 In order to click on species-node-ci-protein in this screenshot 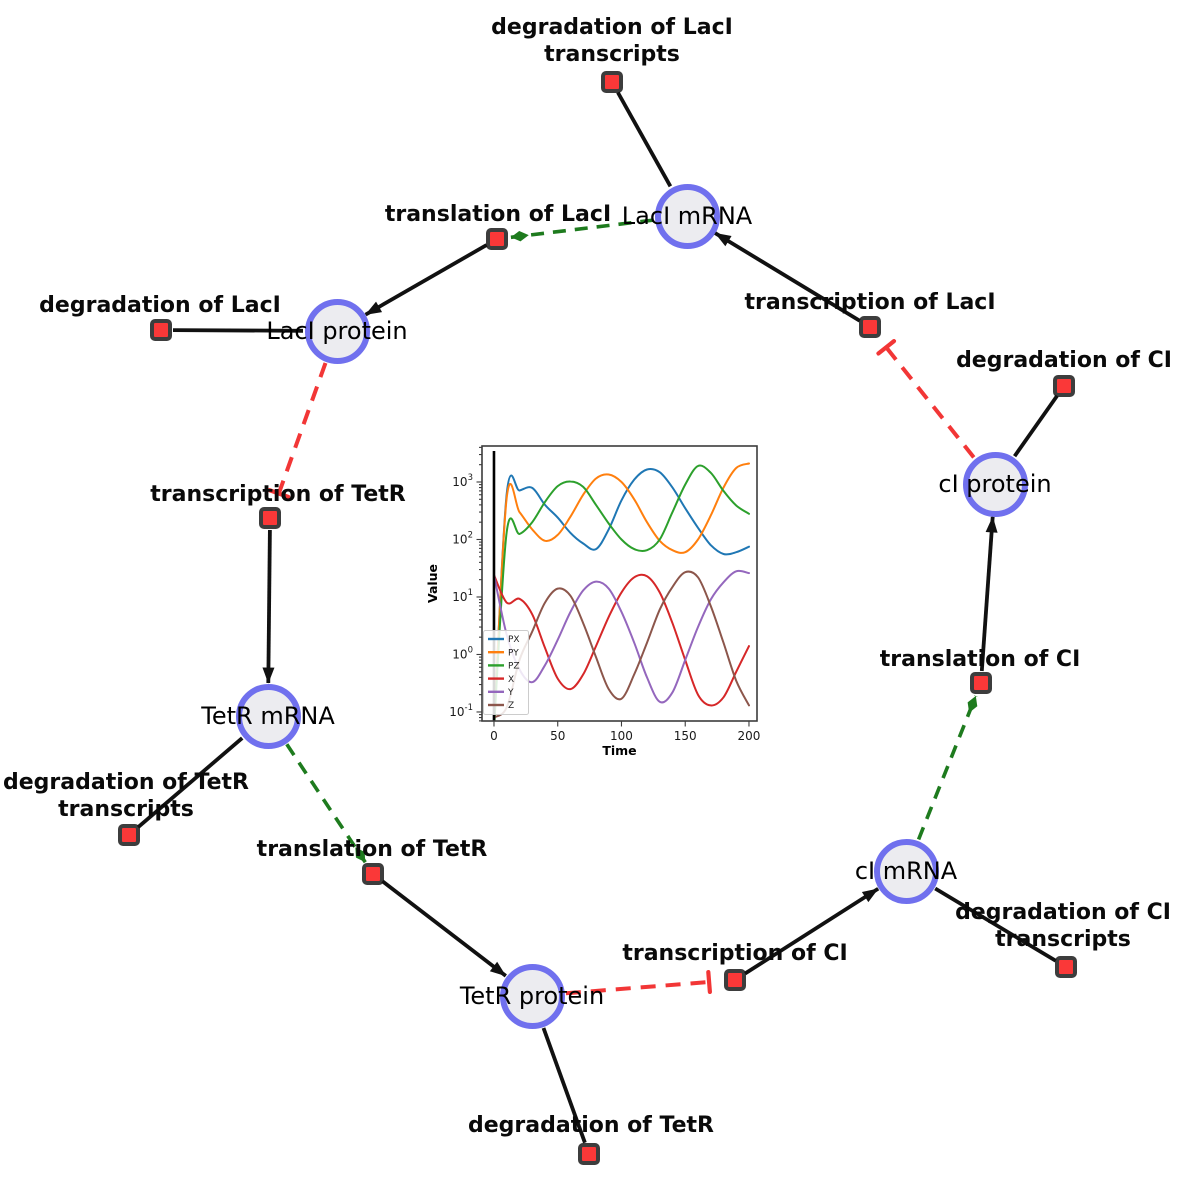, I will do `click(995, 484)`.